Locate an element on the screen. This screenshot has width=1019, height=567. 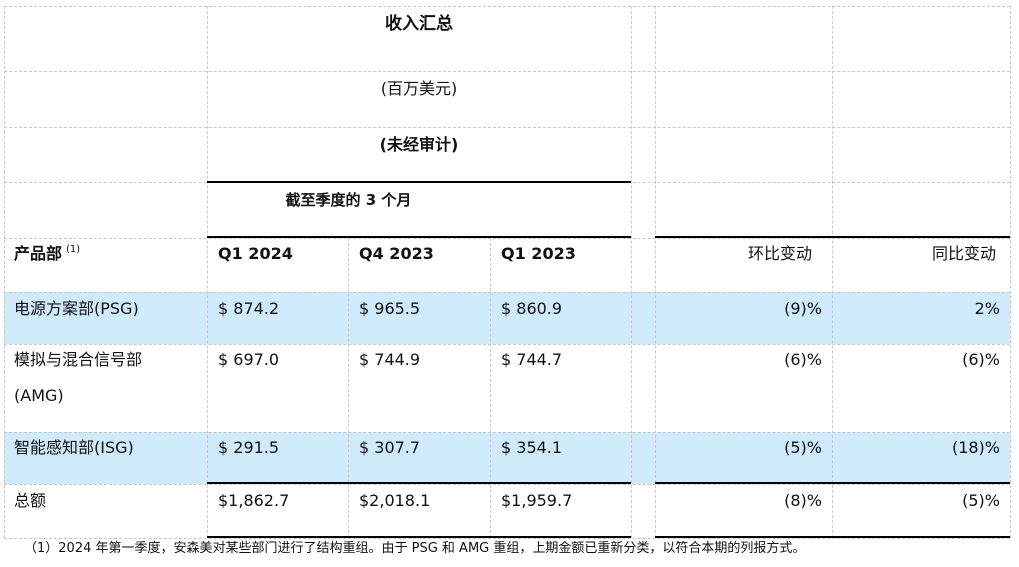
period-label: 截至季度的 3 个月 is located at coordinates (348, 200).